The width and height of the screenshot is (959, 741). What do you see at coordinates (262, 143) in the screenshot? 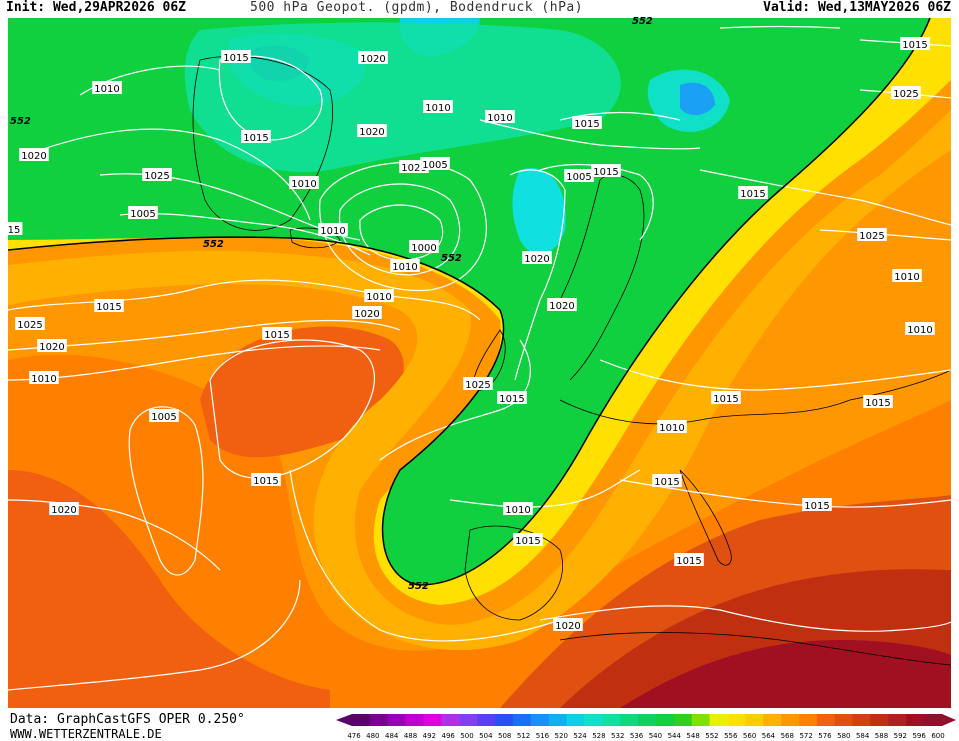
I see `coast-greenland` at bounding box center [262, 143].